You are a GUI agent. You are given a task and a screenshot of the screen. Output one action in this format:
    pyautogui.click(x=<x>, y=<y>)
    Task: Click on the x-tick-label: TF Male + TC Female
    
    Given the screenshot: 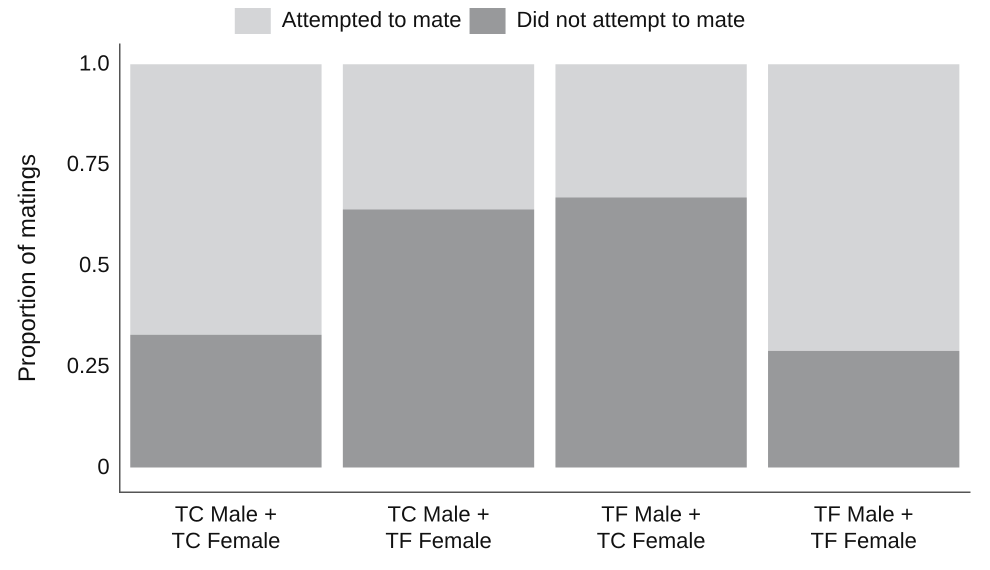 What is the action you would take?
    pyautogui.click(x=651, y=527)
    